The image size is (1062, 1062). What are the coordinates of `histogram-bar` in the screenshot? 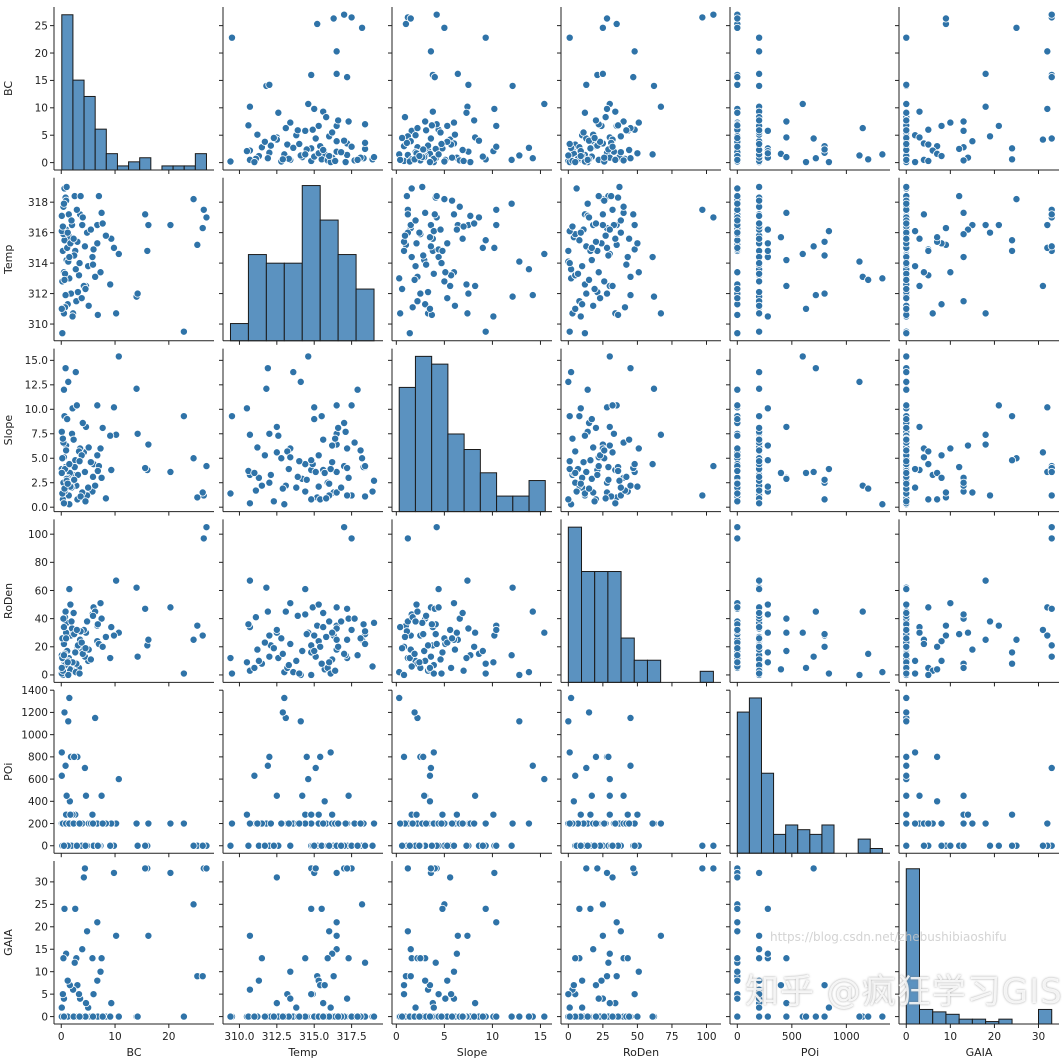 It's located at (505, 504).